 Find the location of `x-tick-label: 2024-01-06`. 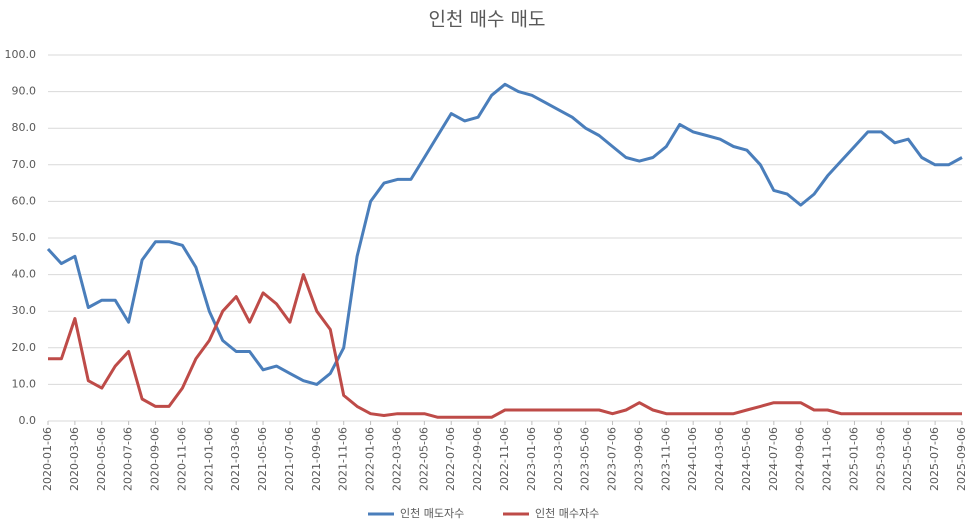

x-tick-label: 2024-01-06 is located at coordinates (692, 459).